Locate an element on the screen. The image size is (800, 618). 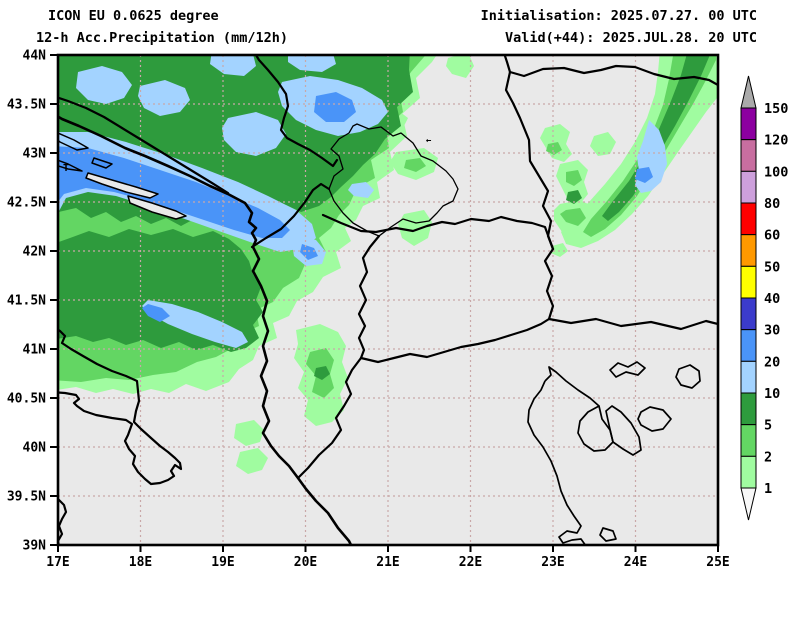
colorbar-label: 80 is located at coordinates (772, 204).